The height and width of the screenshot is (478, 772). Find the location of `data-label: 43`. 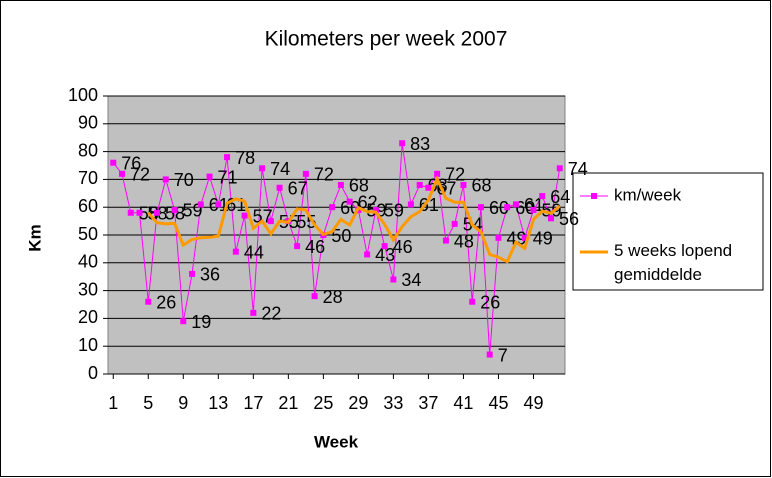

data-label: 43 is located at coordinates (385, 255).